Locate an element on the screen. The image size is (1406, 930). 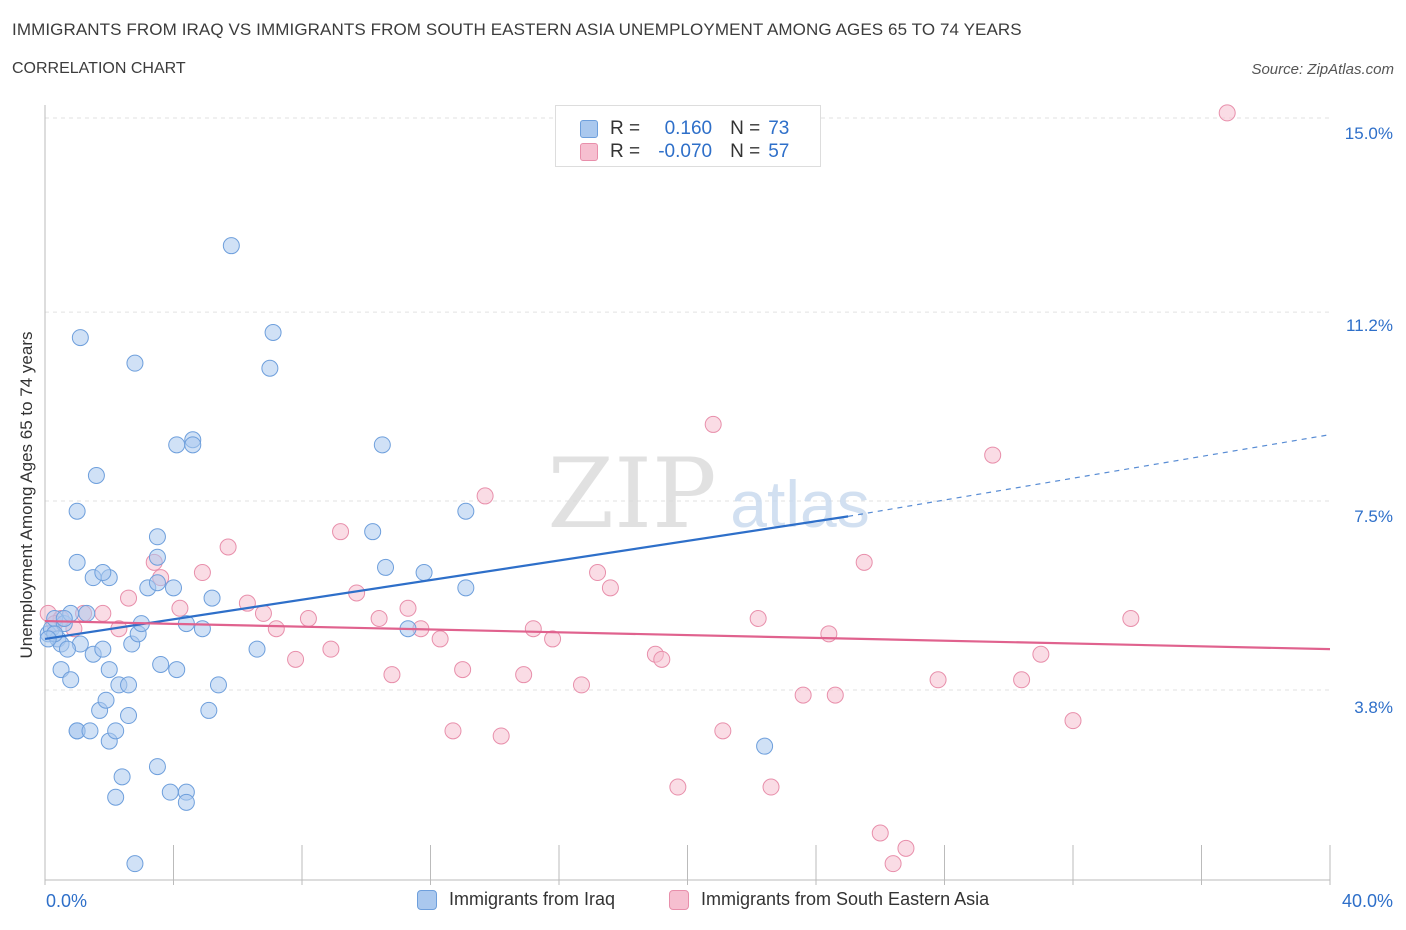
y-axis-label: Unemployment Among Ages 65 to 74 years is located at coordinates (26, 495).